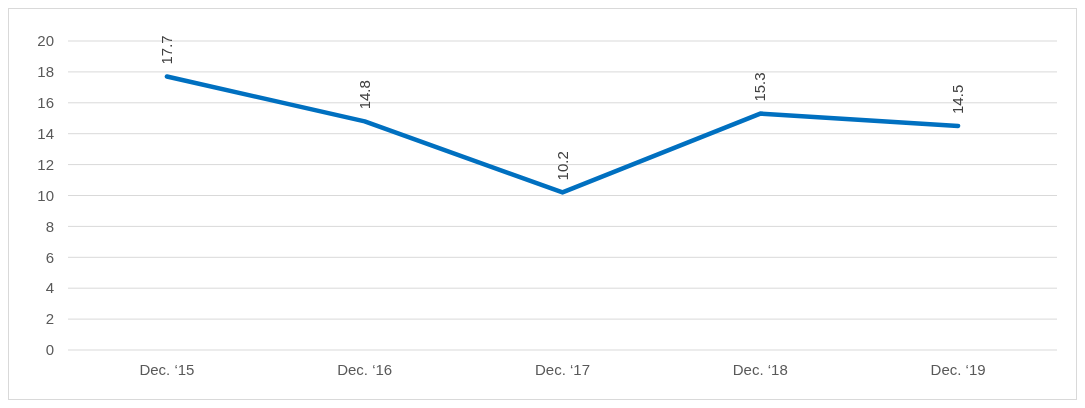 This screenshot has height=408, width=1085. What do you see at coordinates (45, 103) in the screenshot?
I see `y-tick-label: 16` at bounding box center [45, 103].